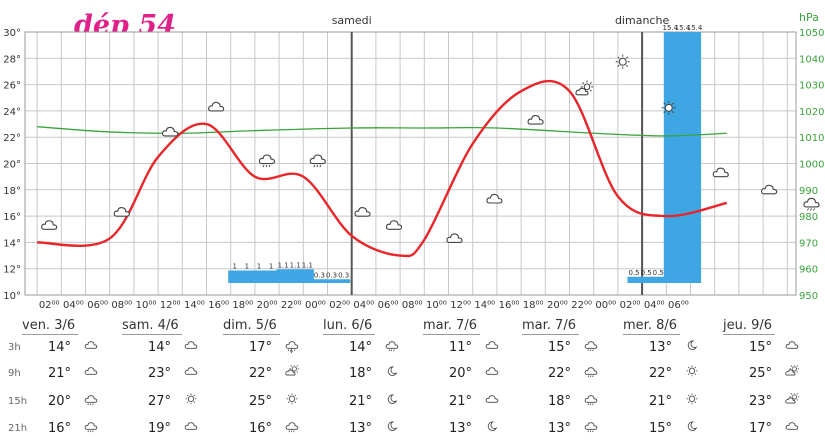 This screenshot has width=825, height=445. Describe the element at coordinates (170, 305) in the screenshot. I see `x-tick-label: 12⁰⁰` at that location.